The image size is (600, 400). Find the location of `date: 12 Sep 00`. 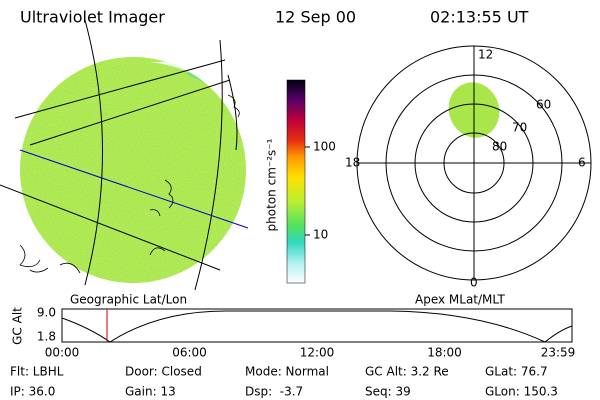

date: 12 Sep 00 is located at coordinates (315, 17).